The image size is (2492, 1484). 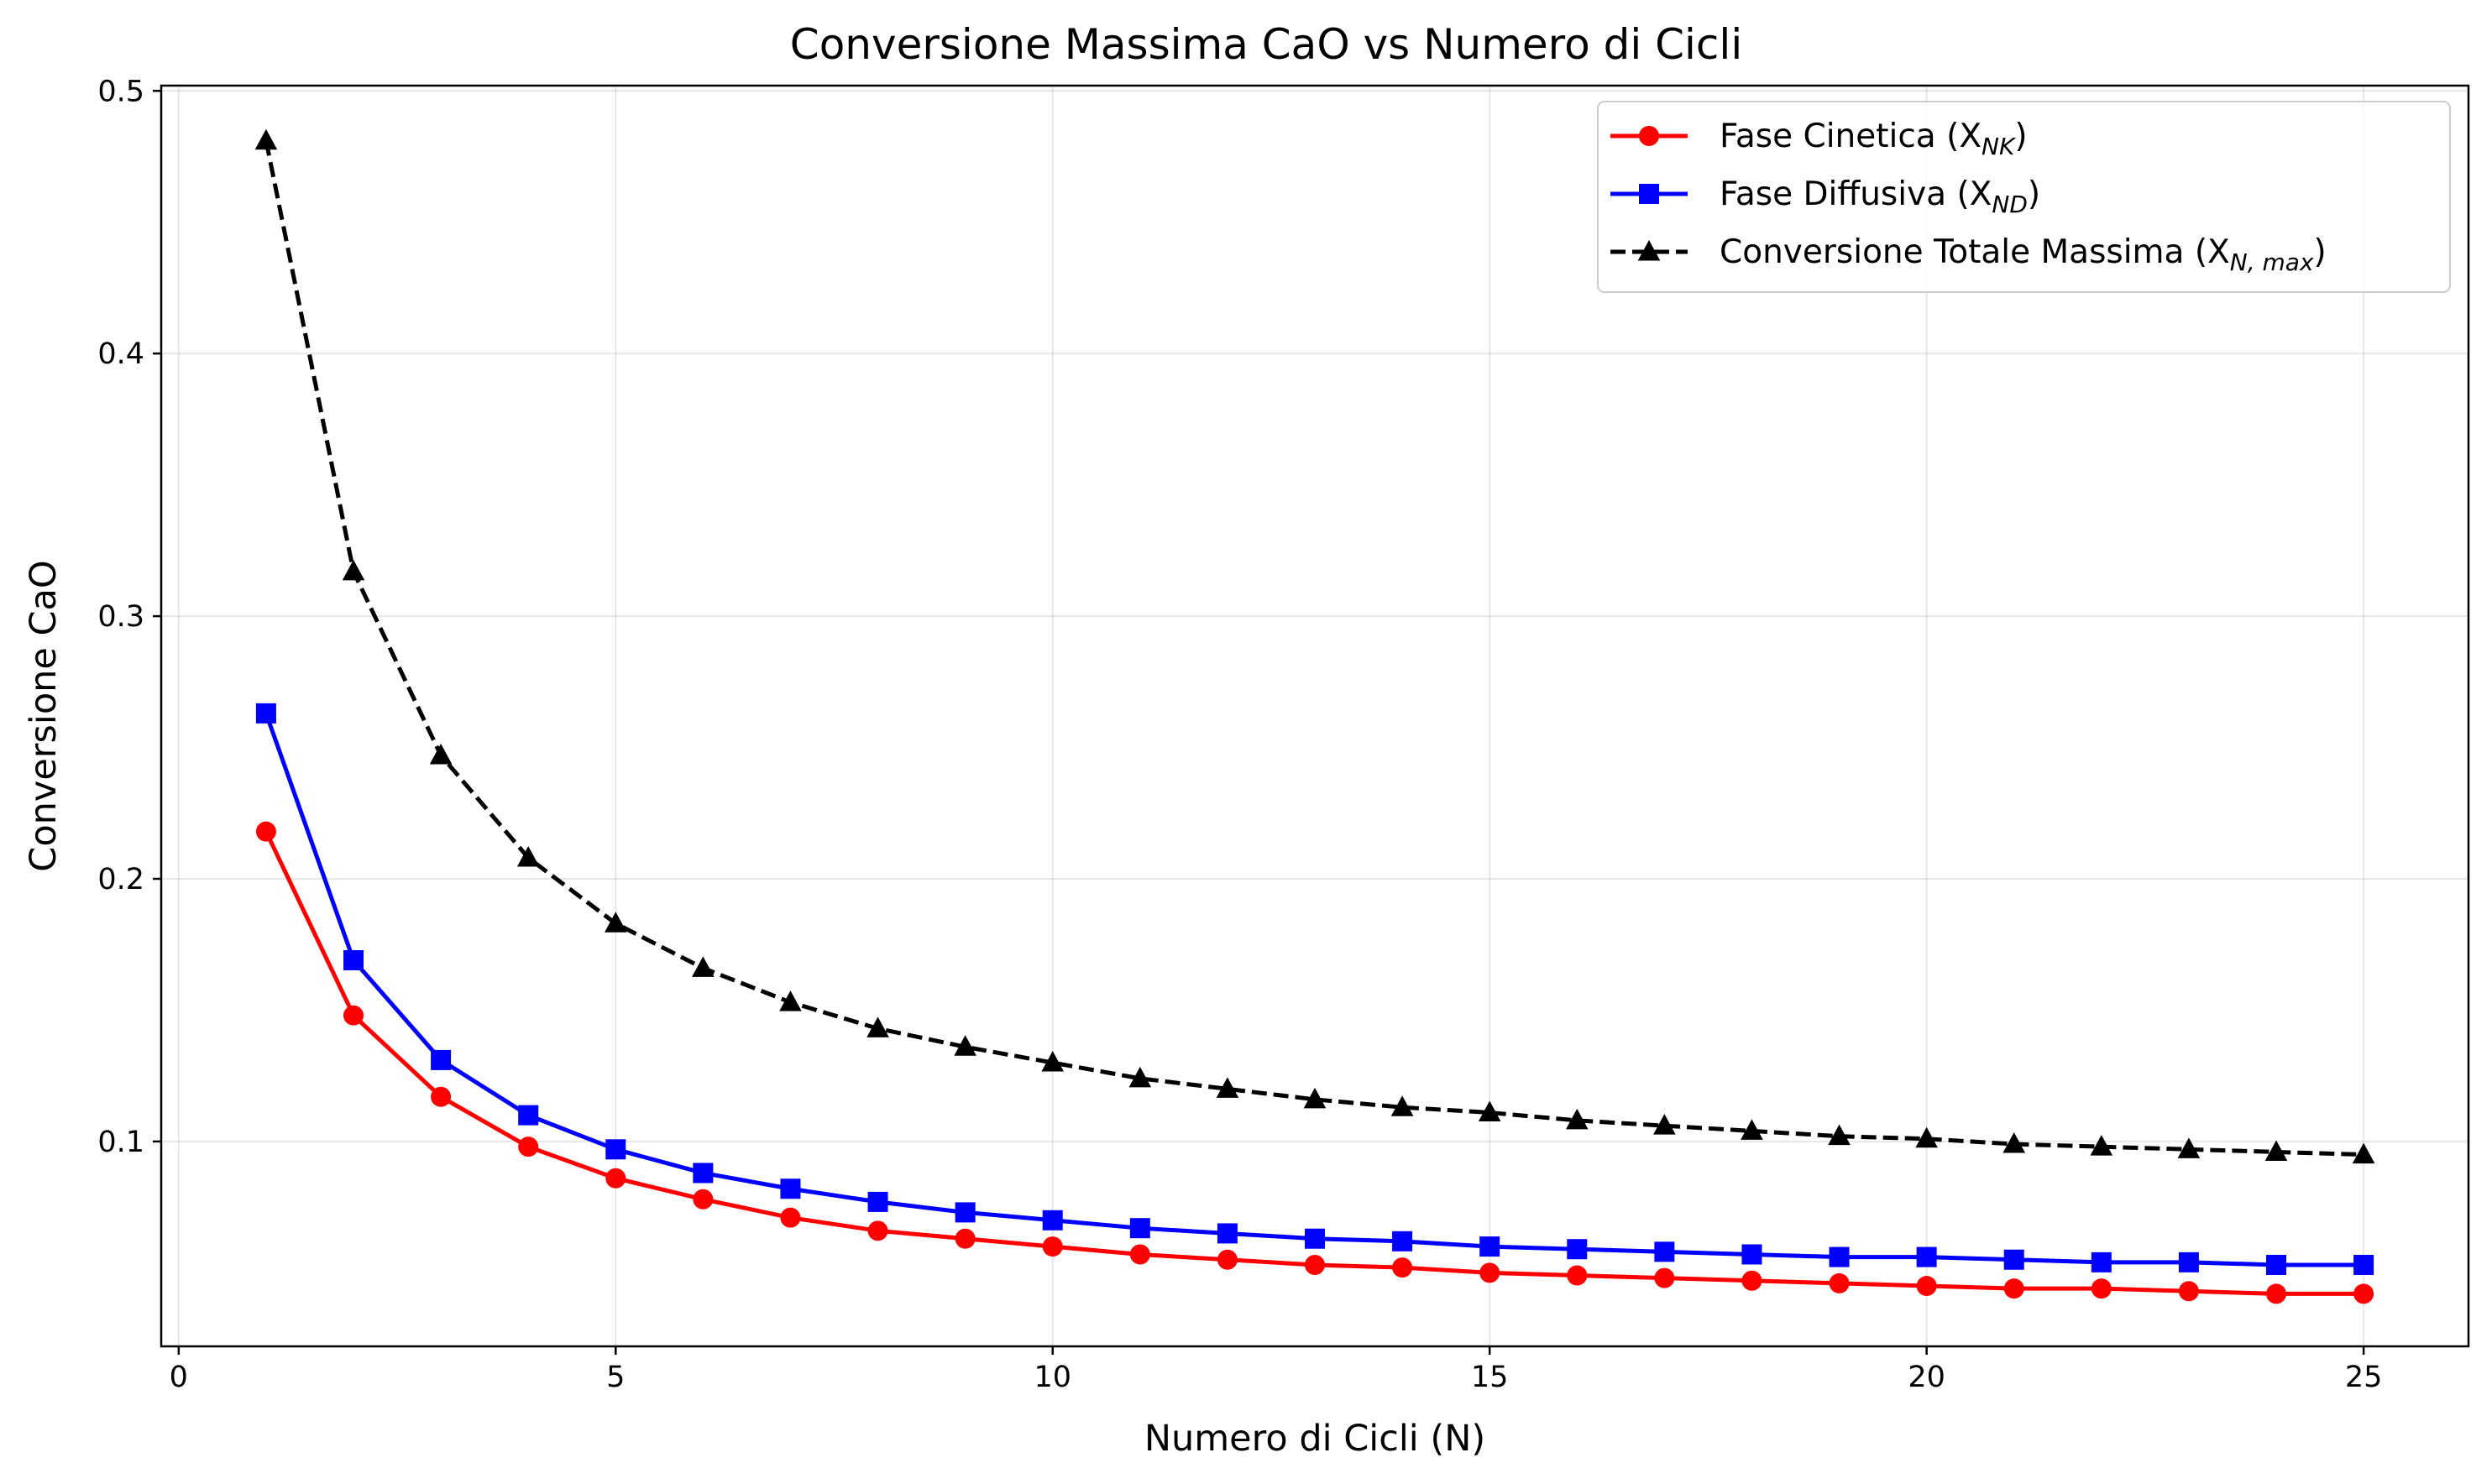 I want to click on x-axis-ticks: 0 5 10 15 20 25, so click(x=1276, y=1370).